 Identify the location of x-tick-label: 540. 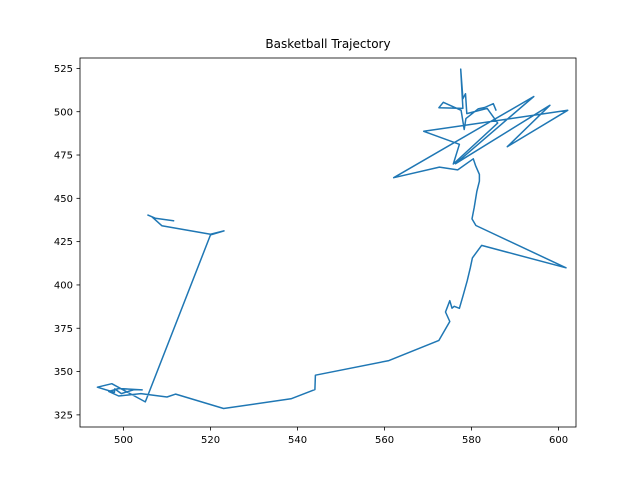
(297, 440).